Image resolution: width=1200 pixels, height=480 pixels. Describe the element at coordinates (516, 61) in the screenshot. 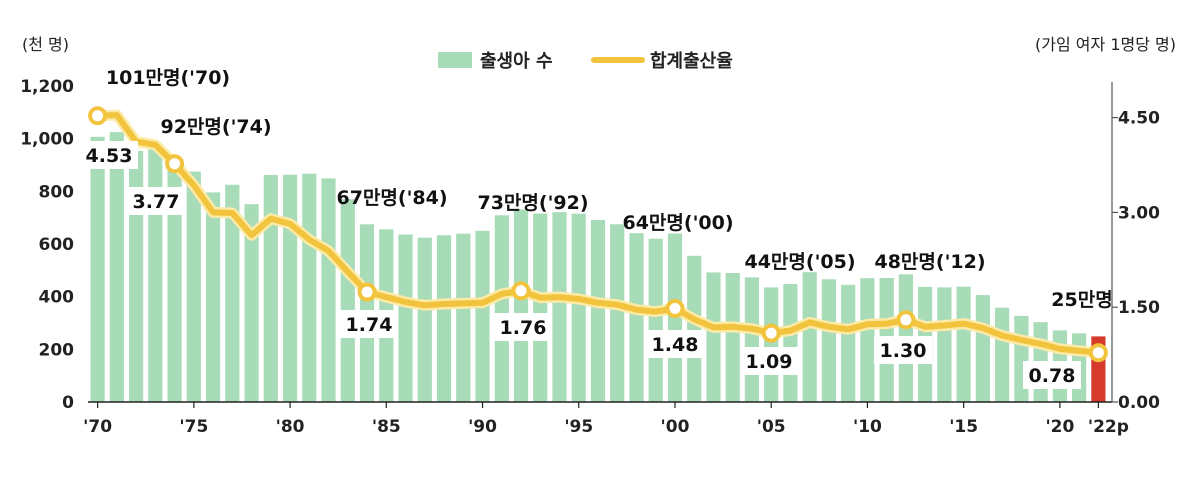

I see `legend-bar-label: 출생아 수` at that location.